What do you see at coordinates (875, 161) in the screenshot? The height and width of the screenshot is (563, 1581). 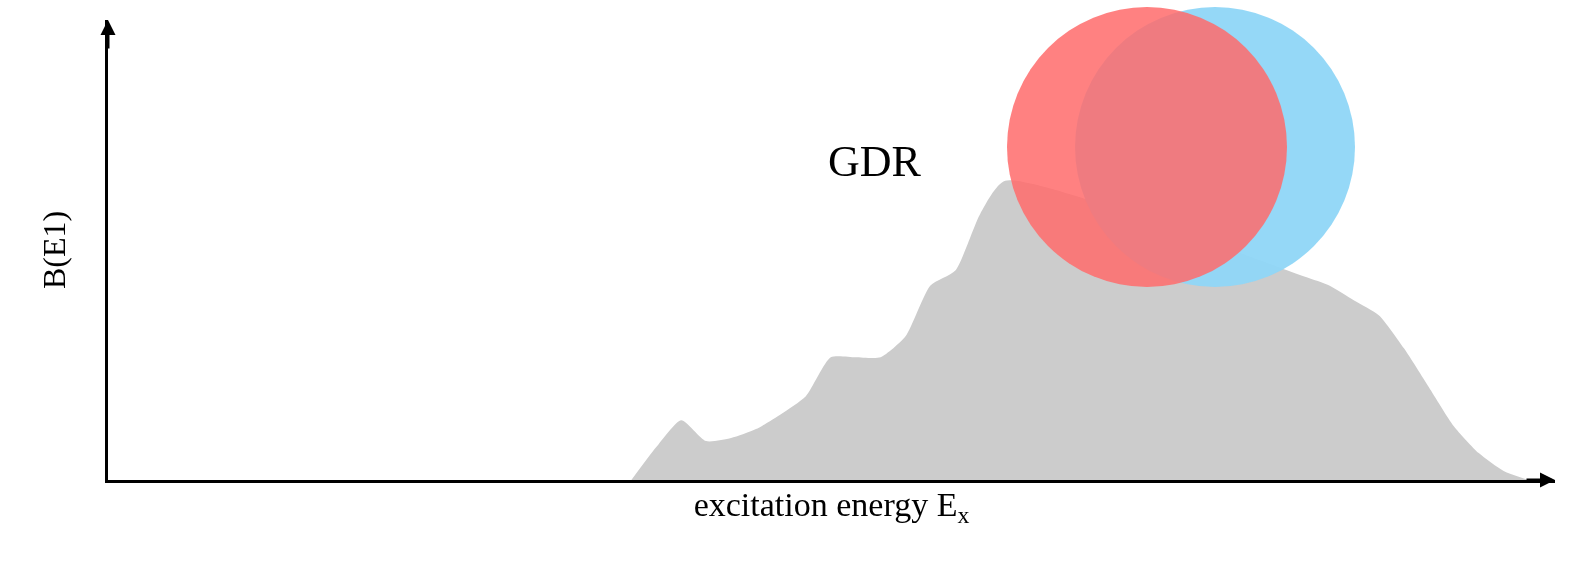 I see `annotation: GDR` at bounding box center [875, 161].